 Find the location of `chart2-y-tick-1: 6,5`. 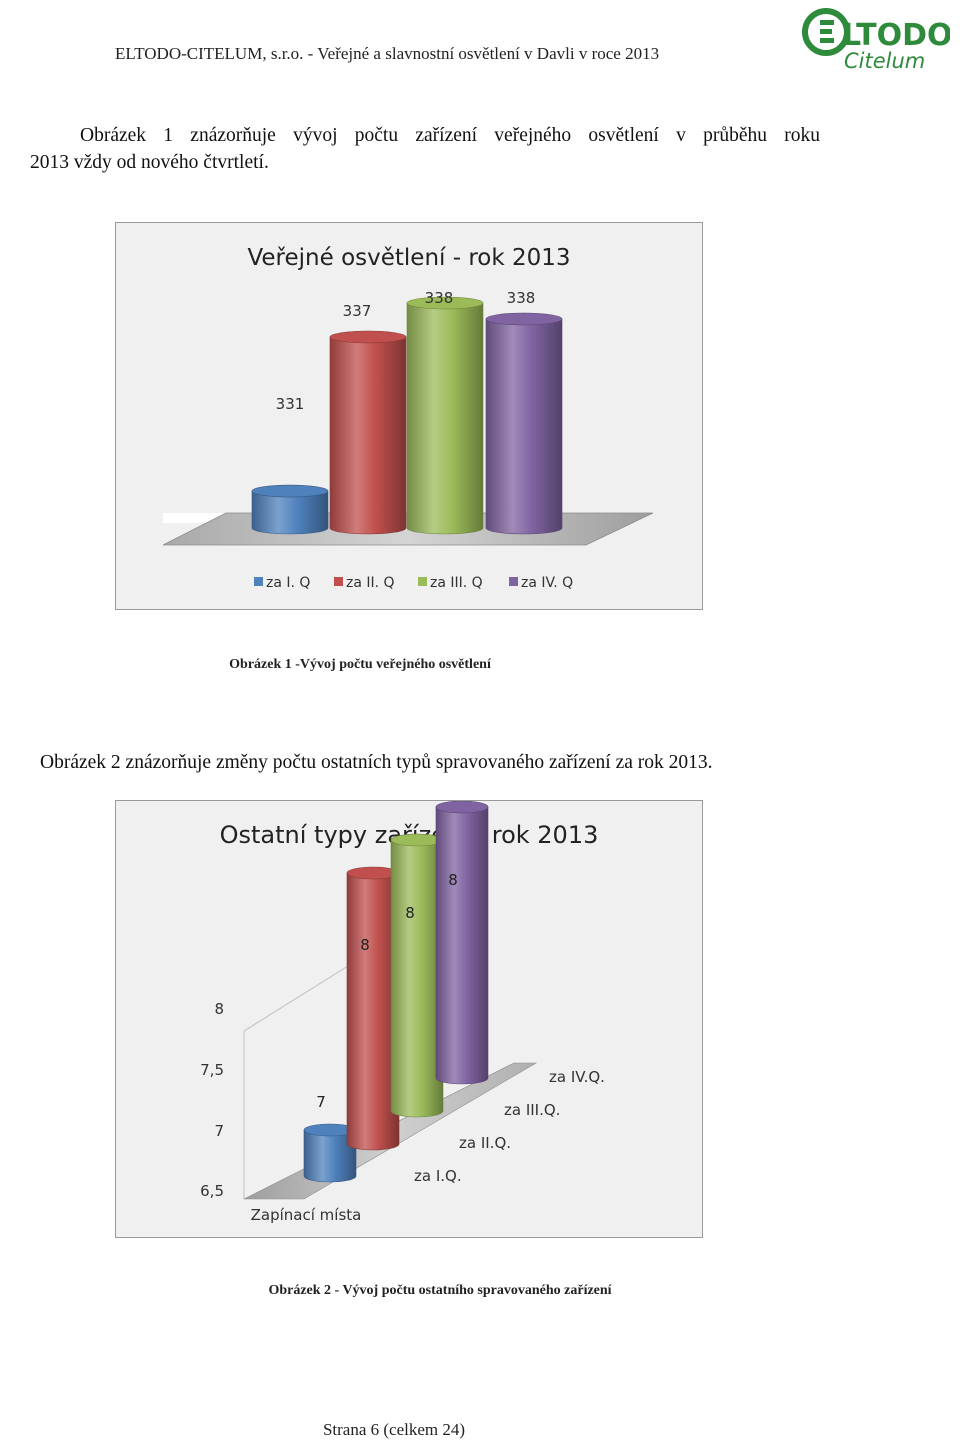

chart2-y-tick-1: 6,5 is located at coordinates (212, 1191).